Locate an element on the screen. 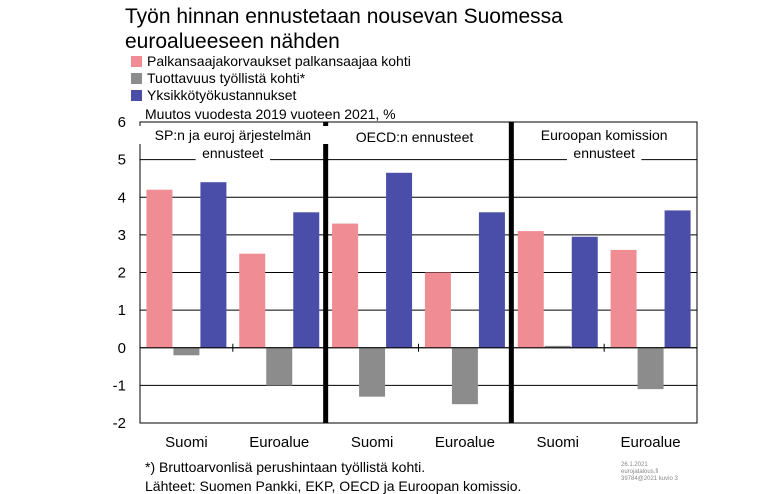 Image resolution: width=757 pixels, height=494 pixels. legend-label-2: Tuottavuus työllistä kohti* is located at coordinates (226, 78).